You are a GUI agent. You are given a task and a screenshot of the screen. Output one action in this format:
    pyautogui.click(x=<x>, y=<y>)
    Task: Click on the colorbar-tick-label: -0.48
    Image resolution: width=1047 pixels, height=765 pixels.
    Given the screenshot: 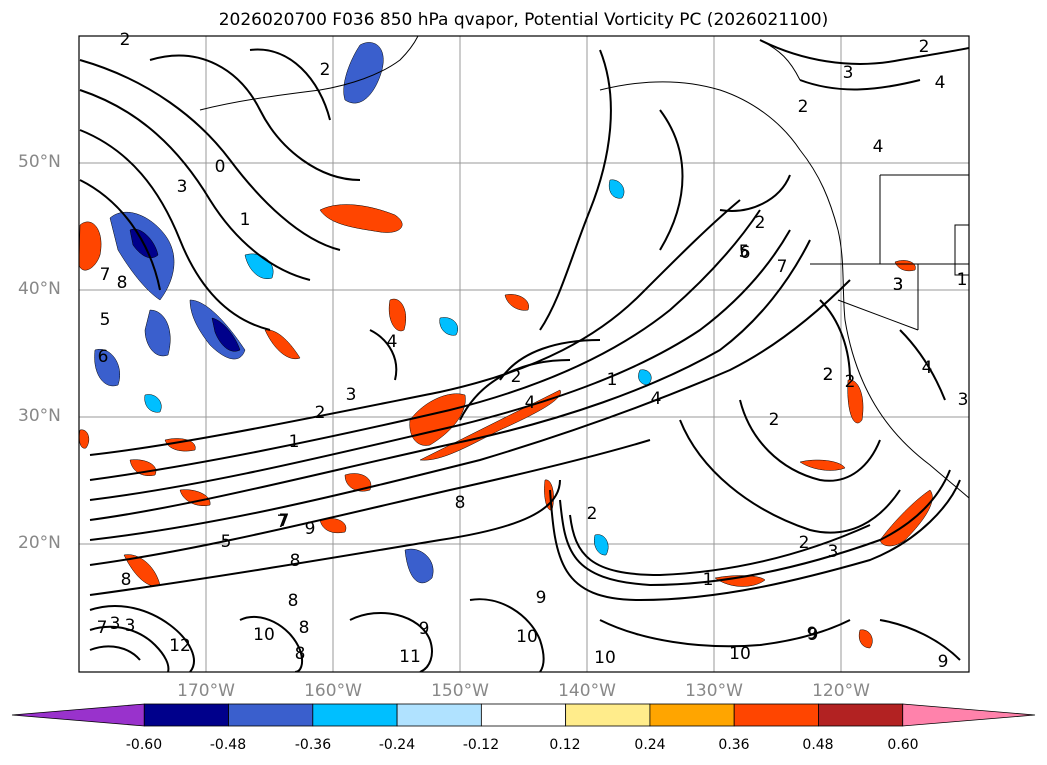 What is the action you would take?
    pyautogui.click(x=228, y=745)
    